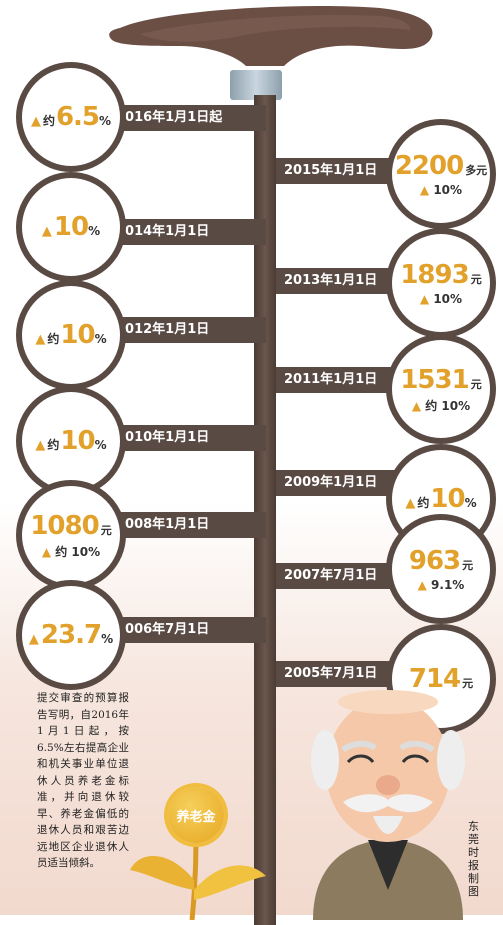  I want to click on timeline-value: 714, so click(434, 679).